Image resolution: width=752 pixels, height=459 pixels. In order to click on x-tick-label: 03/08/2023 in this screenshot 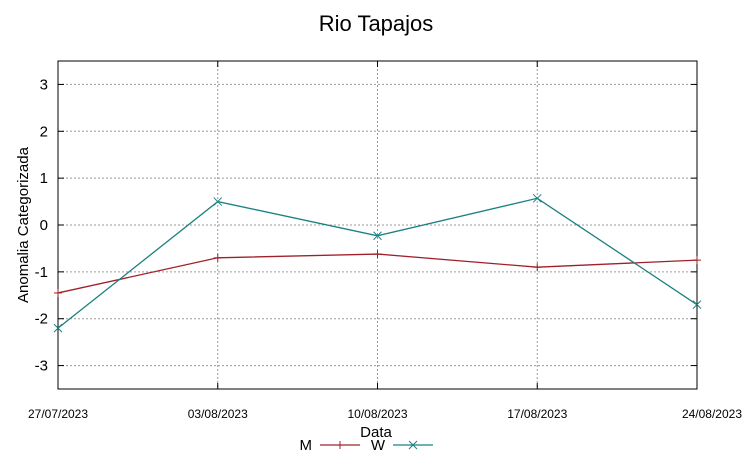, I will do `click(218, 414)`.